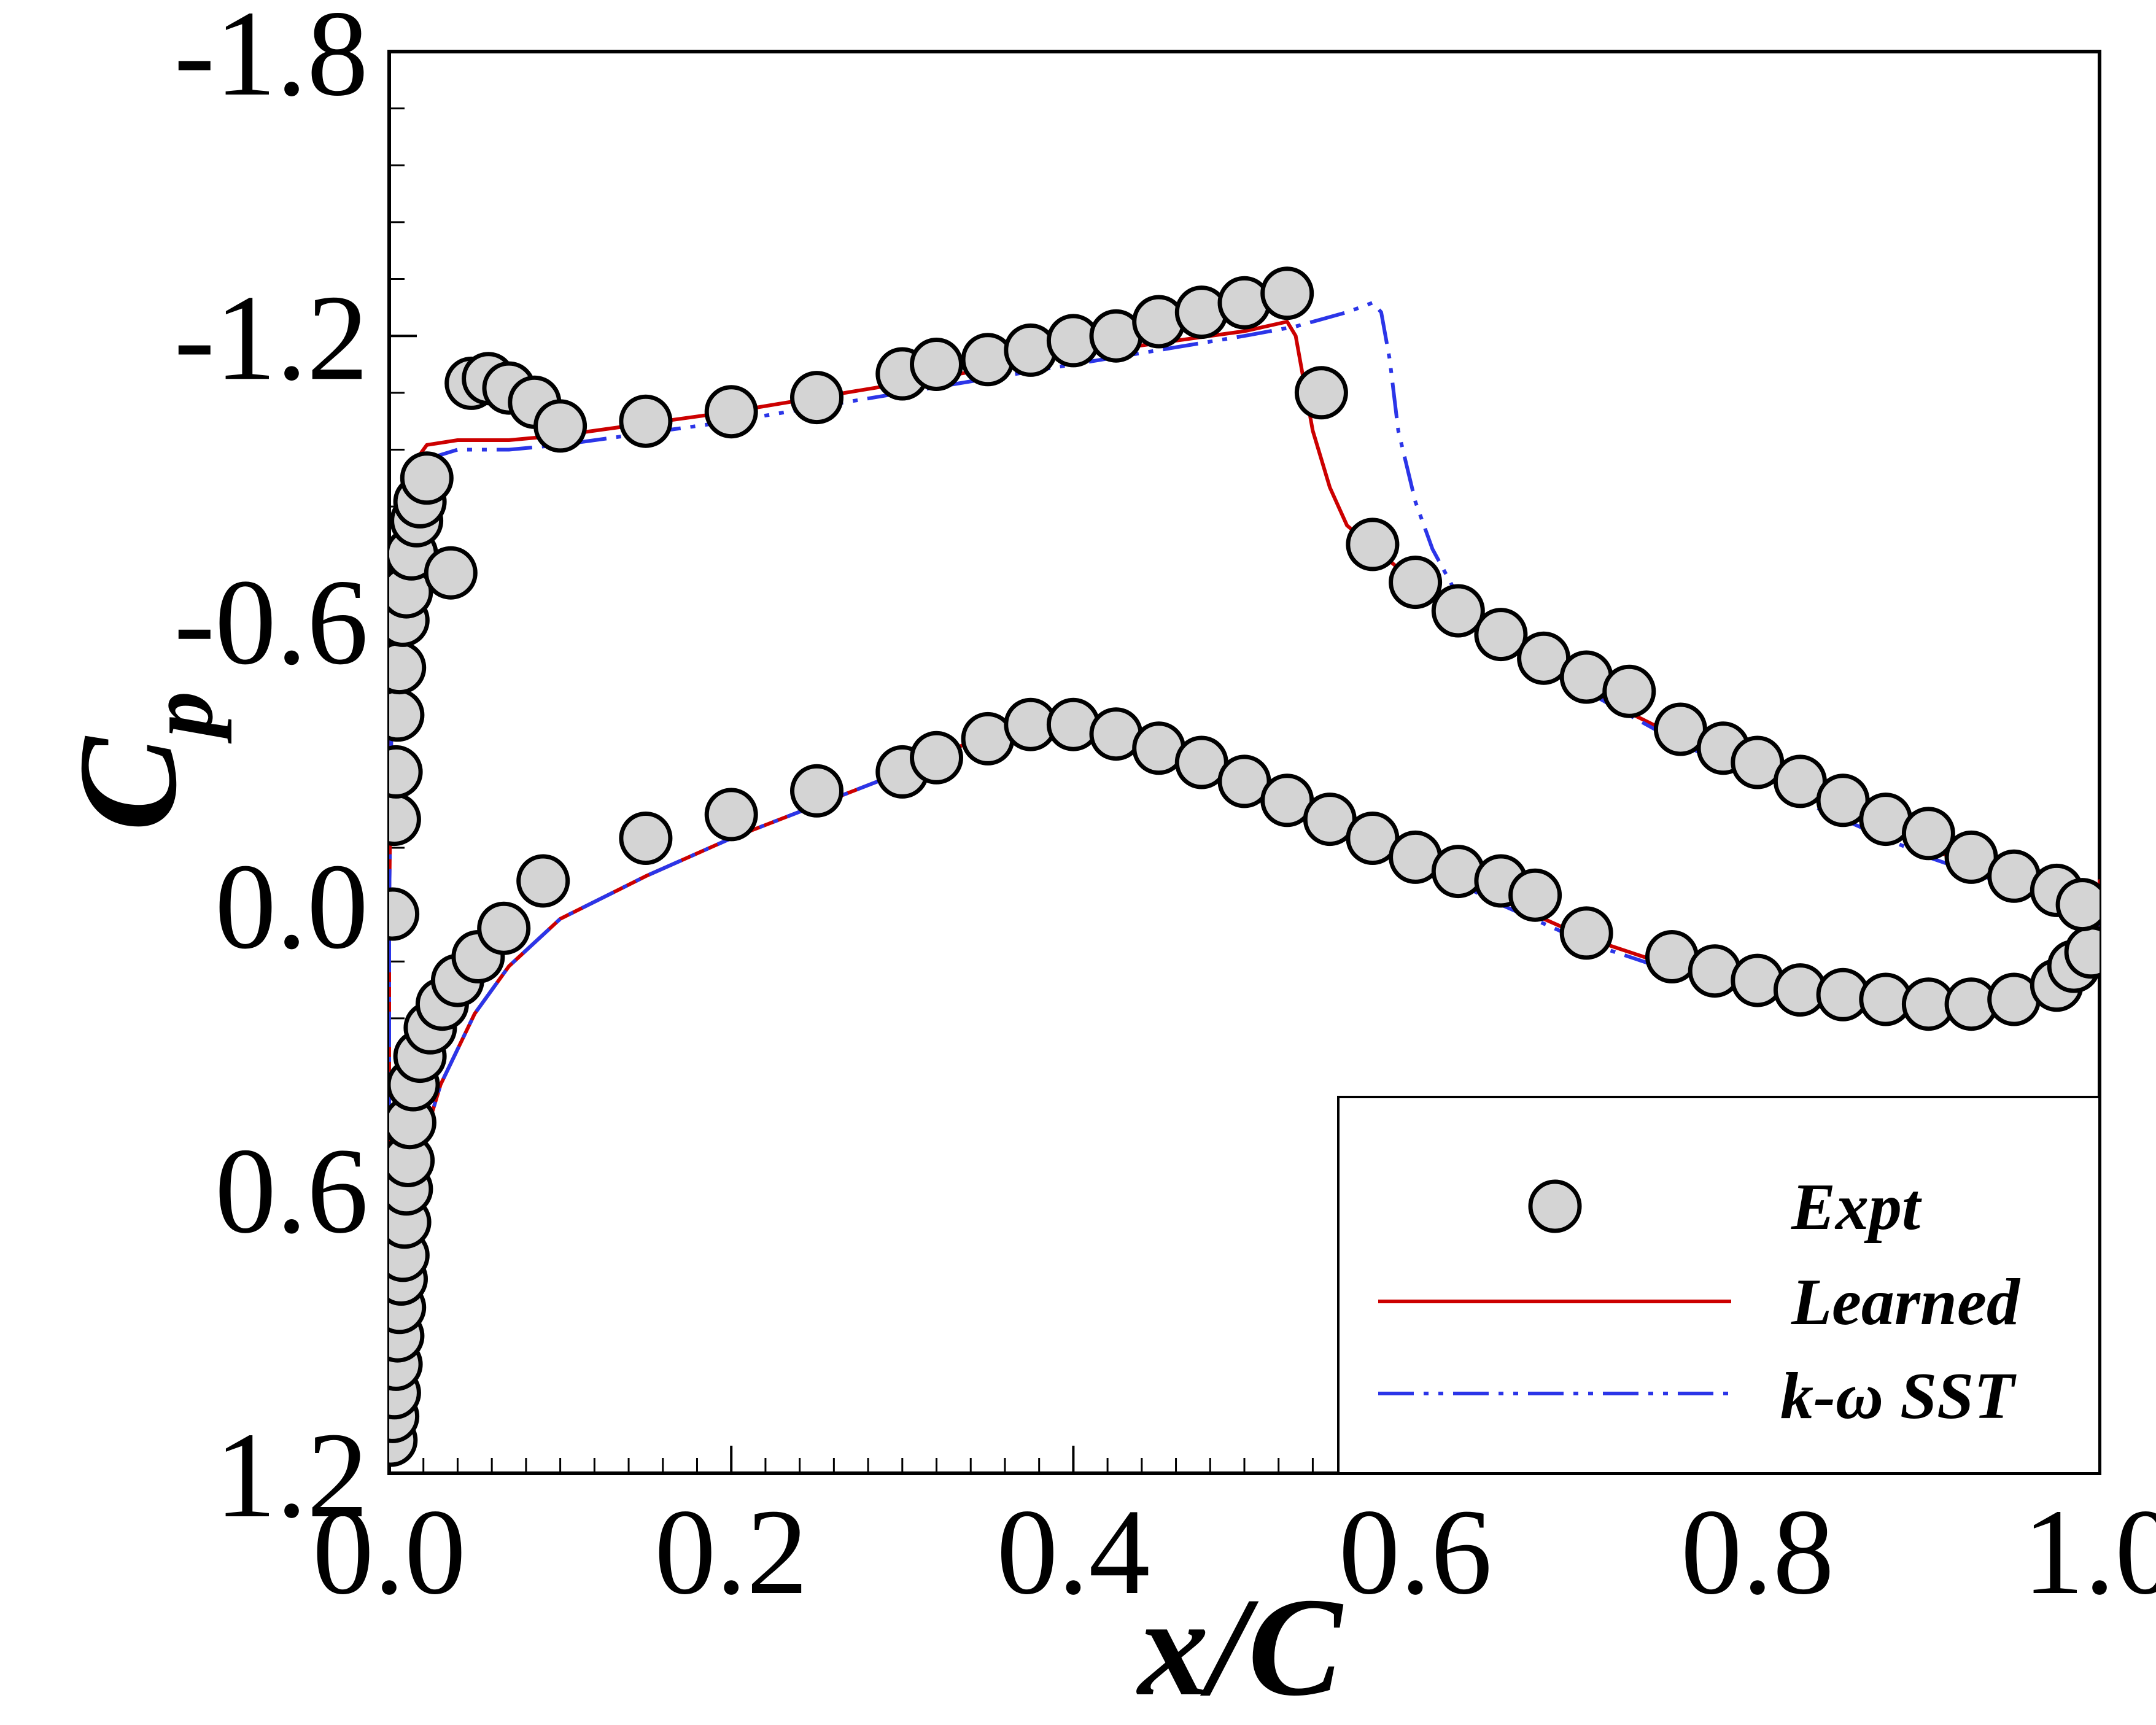 This screenshot has width=2156, height=1725. Describe the element at coordinates (291, 1475) in the screenshot. I see `y-tick-label: 1.2` at that location.